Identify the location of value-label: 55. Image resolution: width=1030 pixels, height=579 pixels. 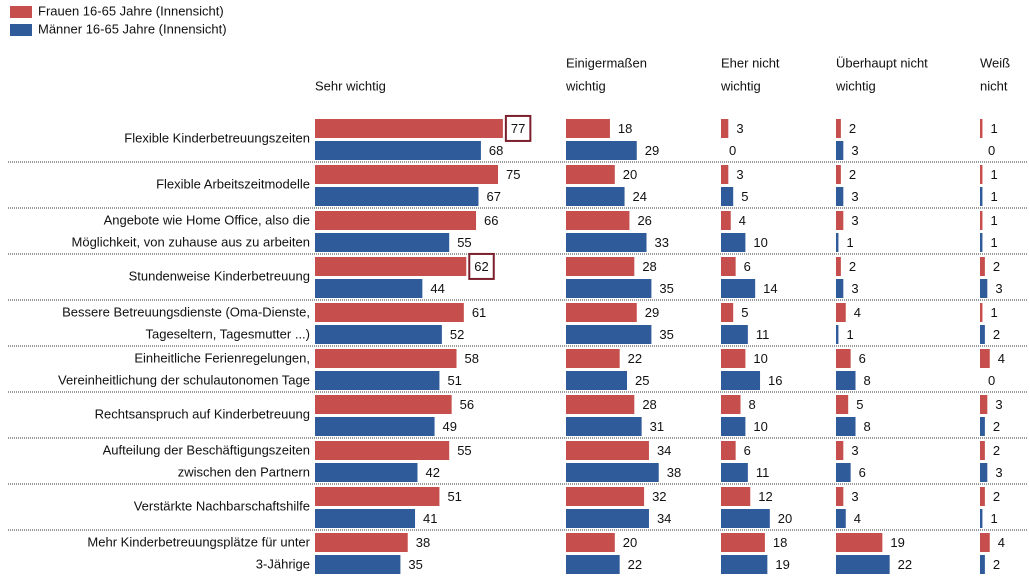
(464, 242).